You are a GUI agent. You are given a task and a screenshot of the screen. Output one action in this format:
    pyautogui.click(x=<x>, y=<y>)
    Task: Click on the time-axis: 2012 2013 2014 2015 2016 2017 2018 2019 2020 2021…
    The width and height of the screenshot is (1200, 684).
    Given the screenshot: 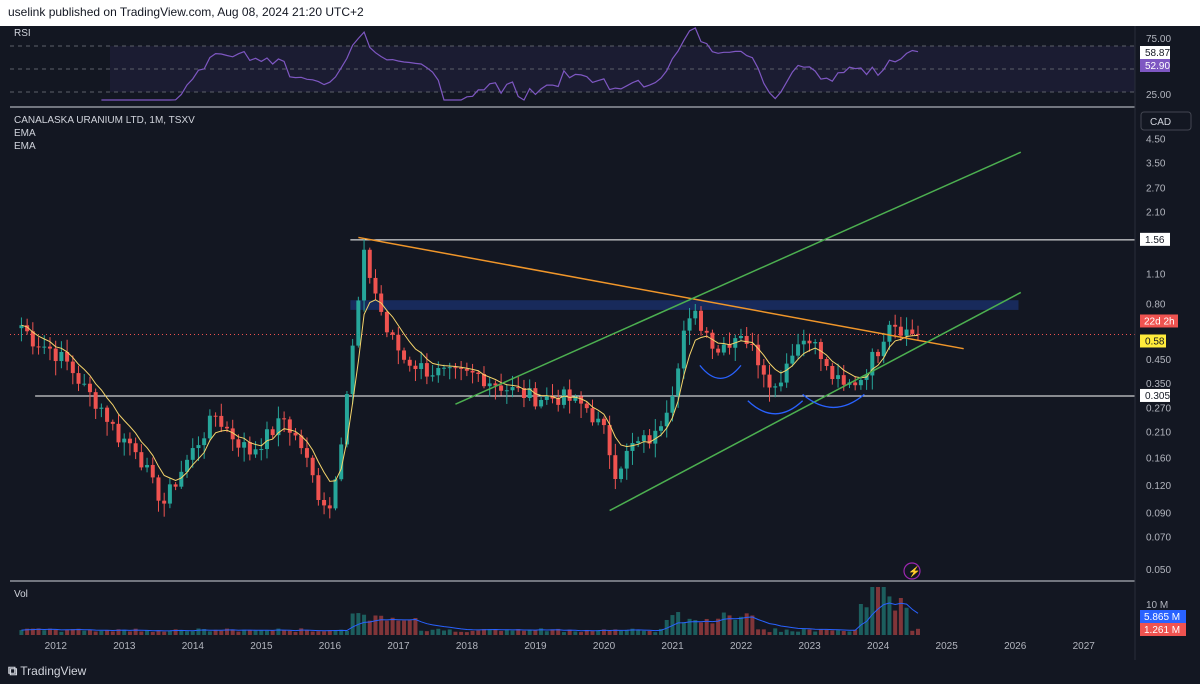 What is the action you would take?
    pyautogui.click(x=570, y=646)
    